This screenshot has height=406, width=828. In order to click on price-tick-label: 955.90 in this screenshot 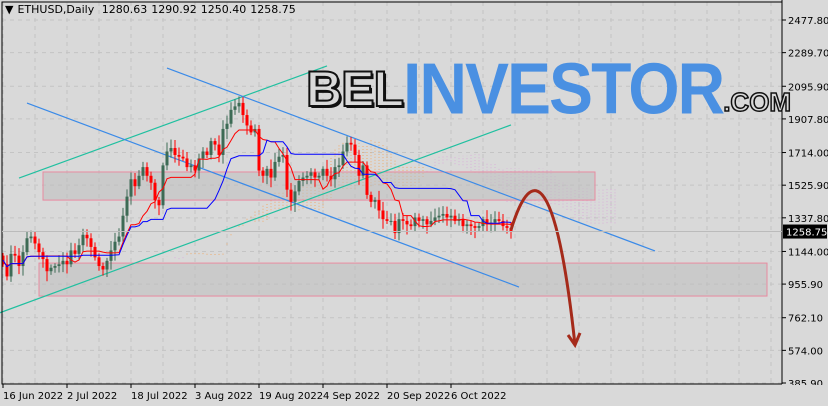, I will do `click(805, 285)`.